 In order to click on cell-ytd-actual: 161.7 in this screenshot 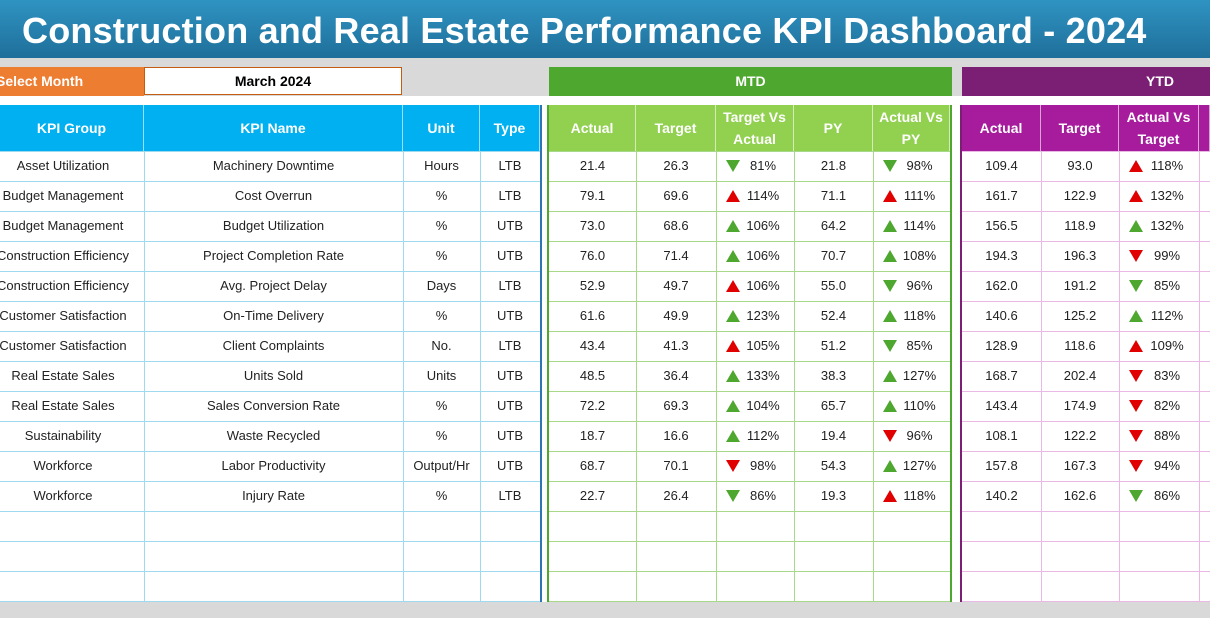, I will do `click(1001, 195)`.